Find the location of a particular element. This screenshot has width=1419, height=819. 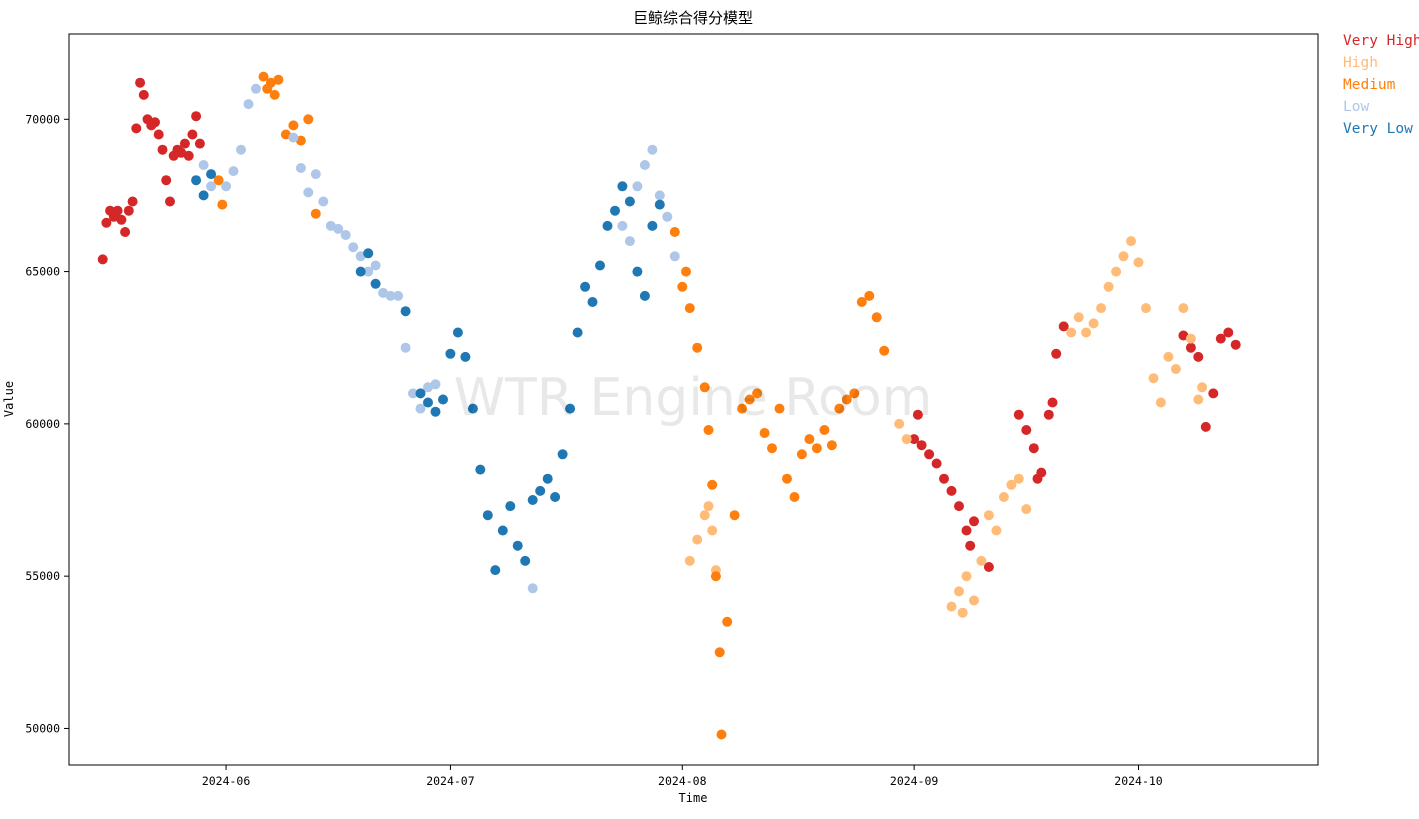

y-axis-label: Value is located at coordinates (9, 399).